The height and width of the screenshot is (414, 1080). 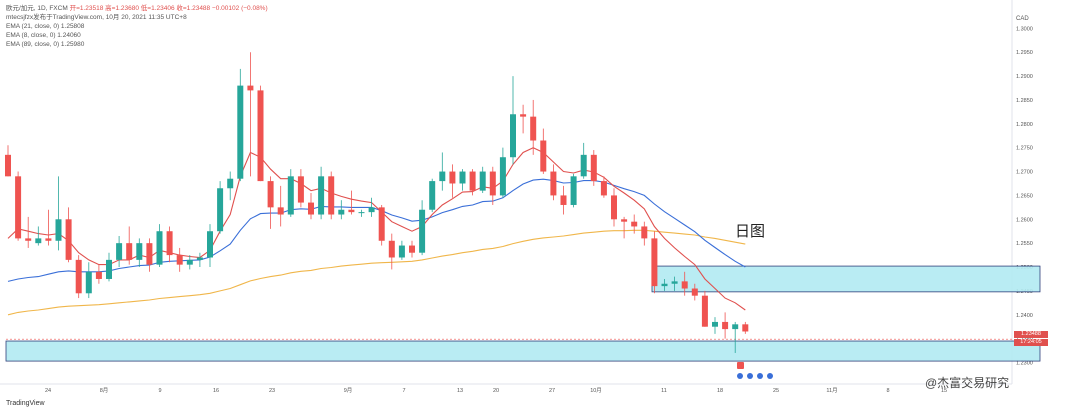 What do you see at coordinates (1024, 101) in the screenshot?
I see `y-tick-label: 1.2850` at bounding box center [1024, 101].